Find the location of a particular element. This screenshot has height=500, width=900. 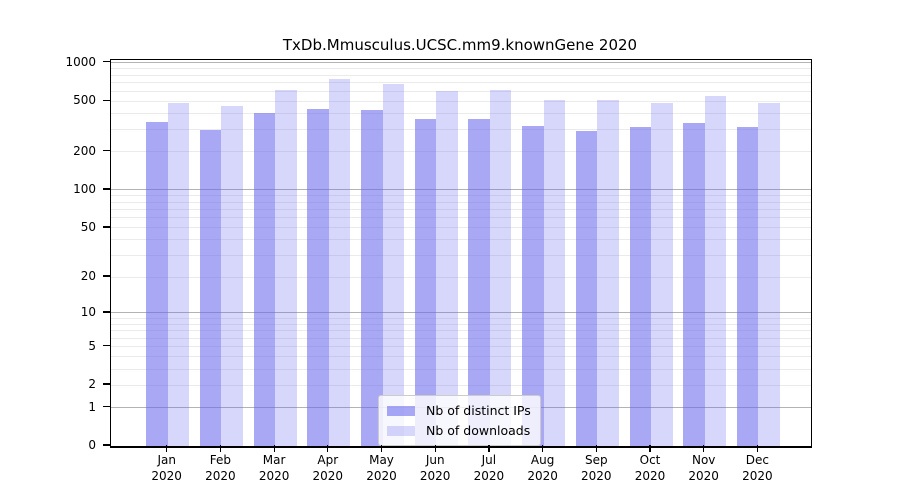

y-tick-label: 100 is located at coordinates (84, 188).